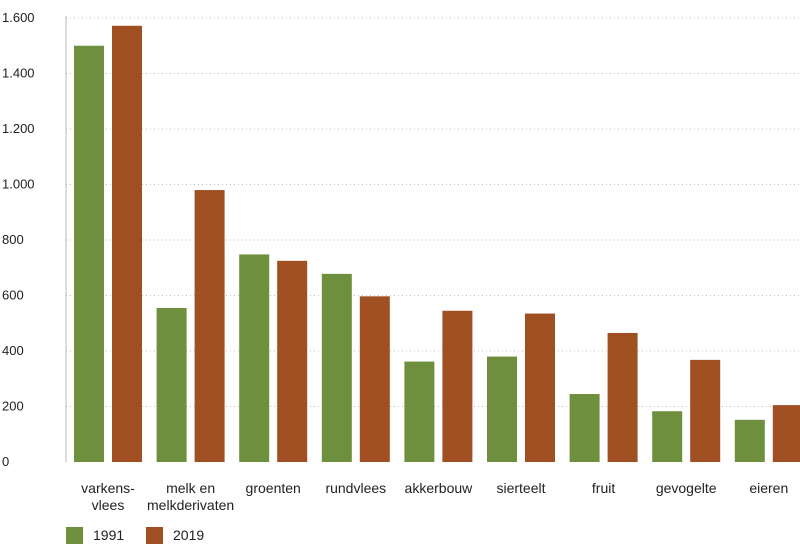 Image resolution: width=800 pixels, height=546 pixels. Describe the element at coordinates (190, 496) in the screenshot. I see `x-category-label: melk en melkderivaten` at that location.